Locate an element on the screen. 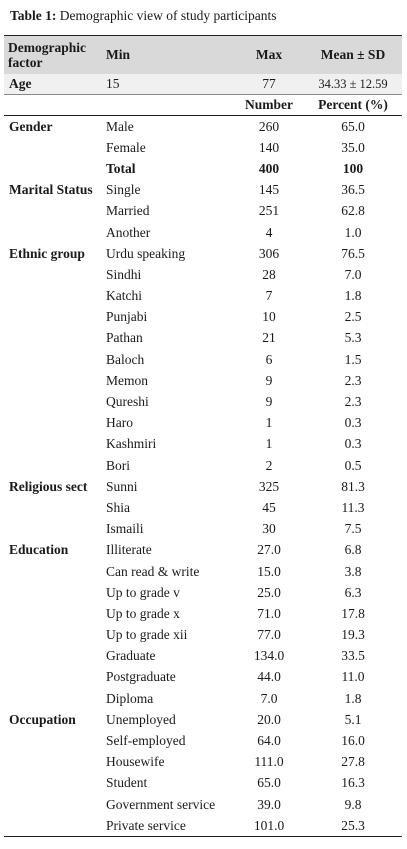 This screenshot has height=849, width=407. number-cell: 4 is located at coordinates (269, 232).